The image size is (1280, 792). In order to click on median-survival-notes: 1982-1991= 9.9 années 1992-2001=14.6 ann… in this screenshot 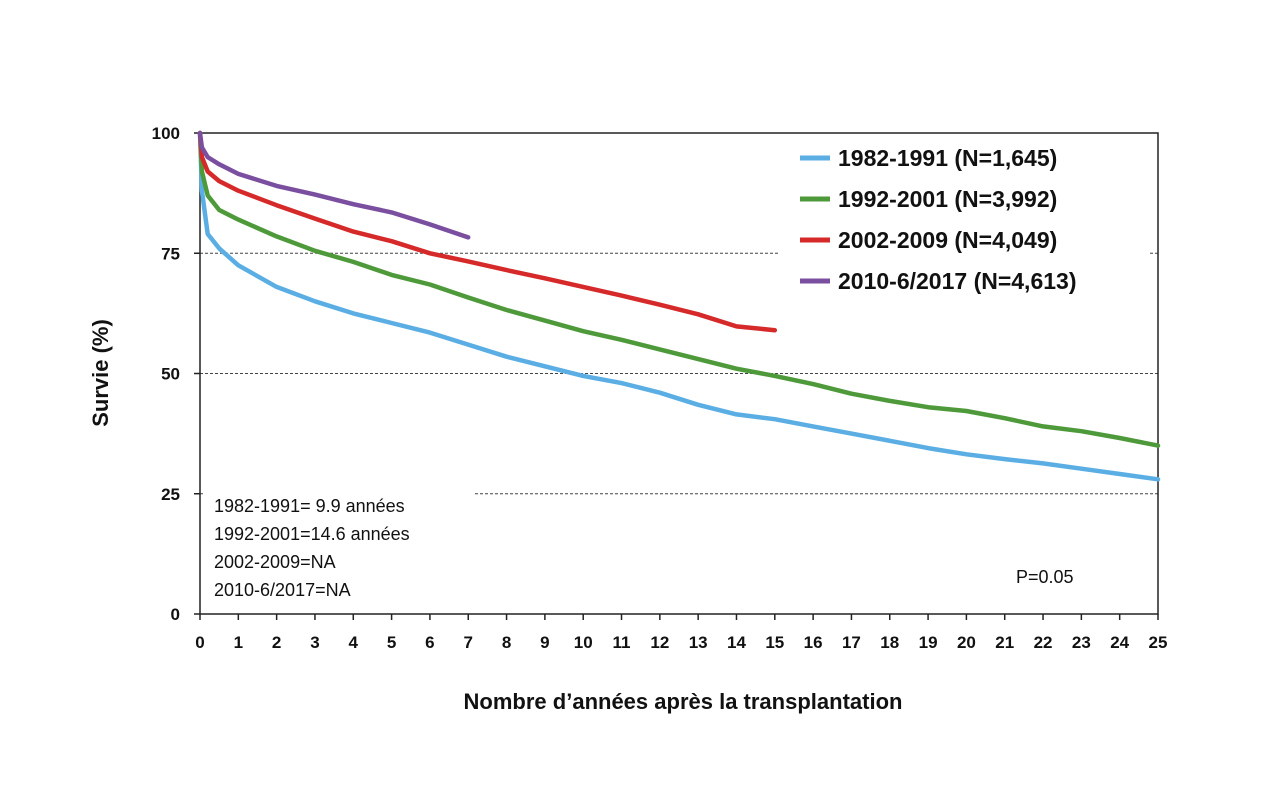, I will do `click(338, 549)`.